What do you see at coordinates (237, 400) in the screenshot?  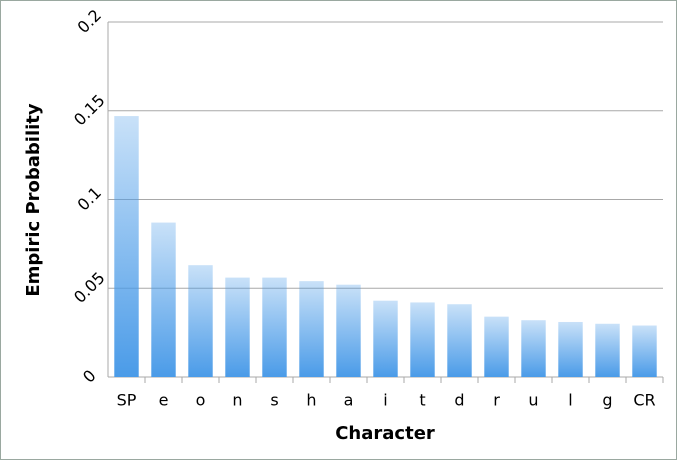 I see `x-tick-label: n` at bounding box center [237, 400].